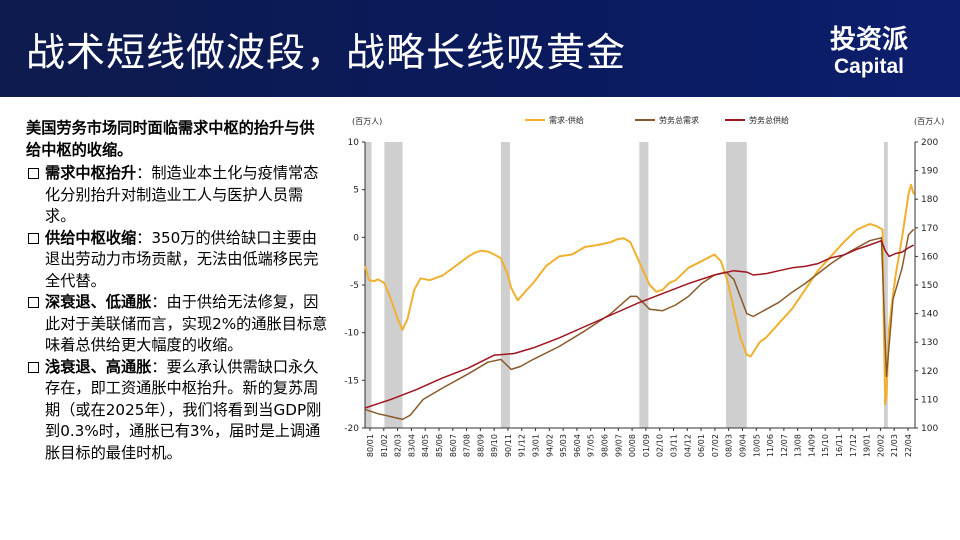 The width and height of the screenshot is (960, 540). Describe the element at coordinates (929, 143) in the screenshot. I see `right-tick-label: 200` at that location.